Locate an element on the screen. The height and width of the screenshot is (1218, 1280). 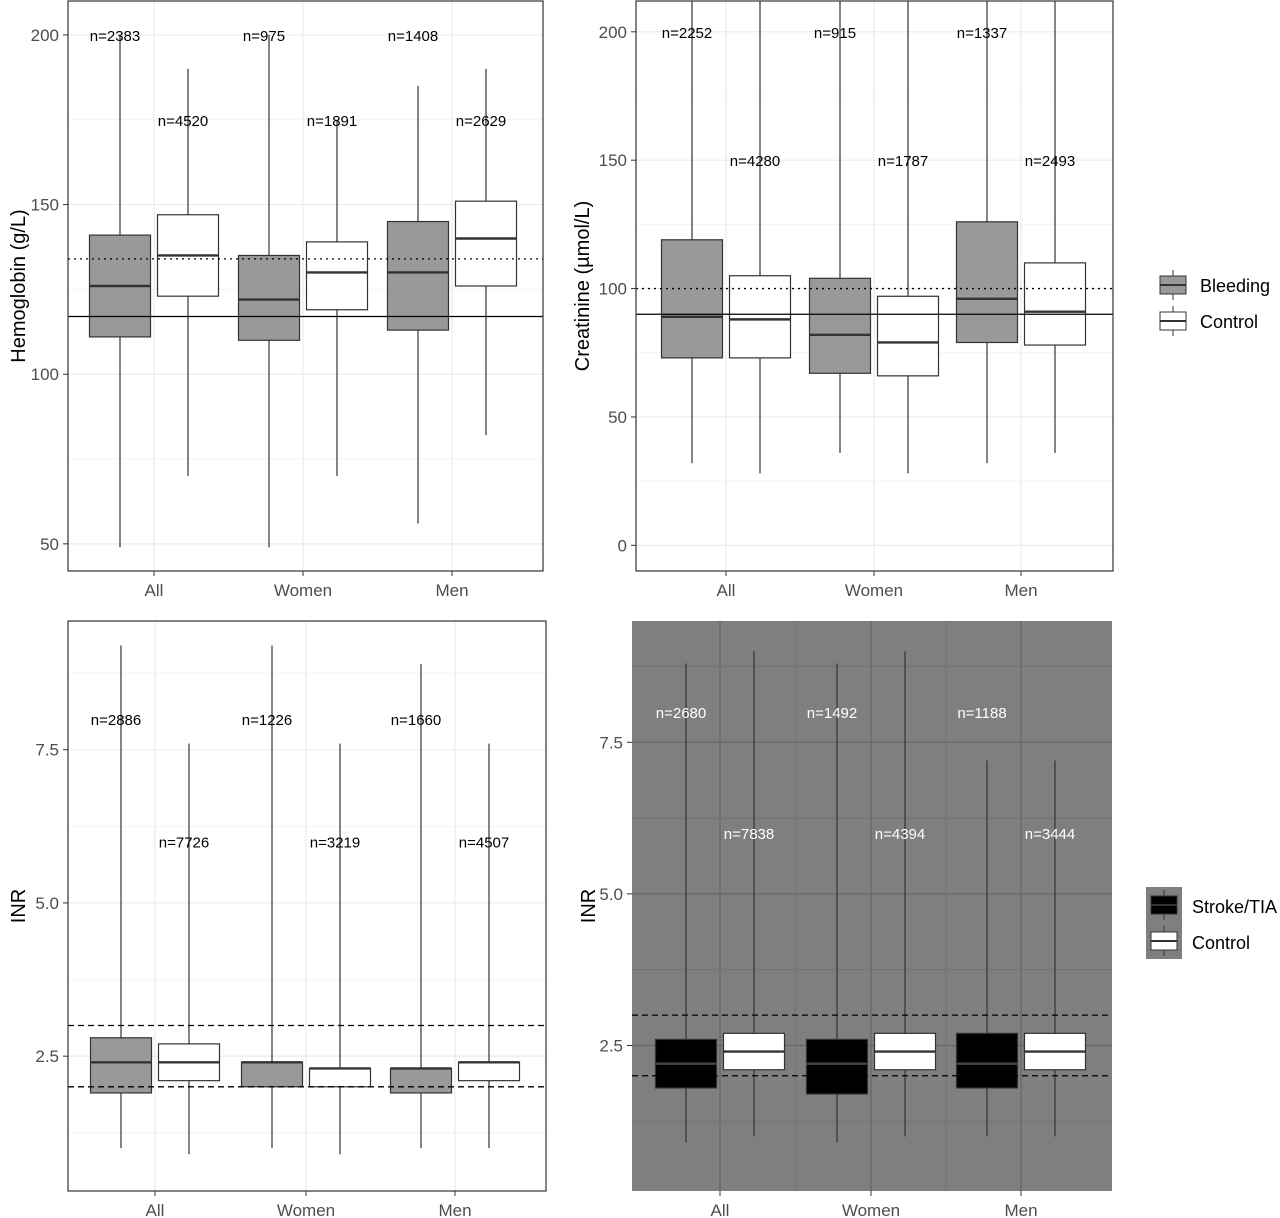
n-label: n=1226 is located at coordinates (267, 720).